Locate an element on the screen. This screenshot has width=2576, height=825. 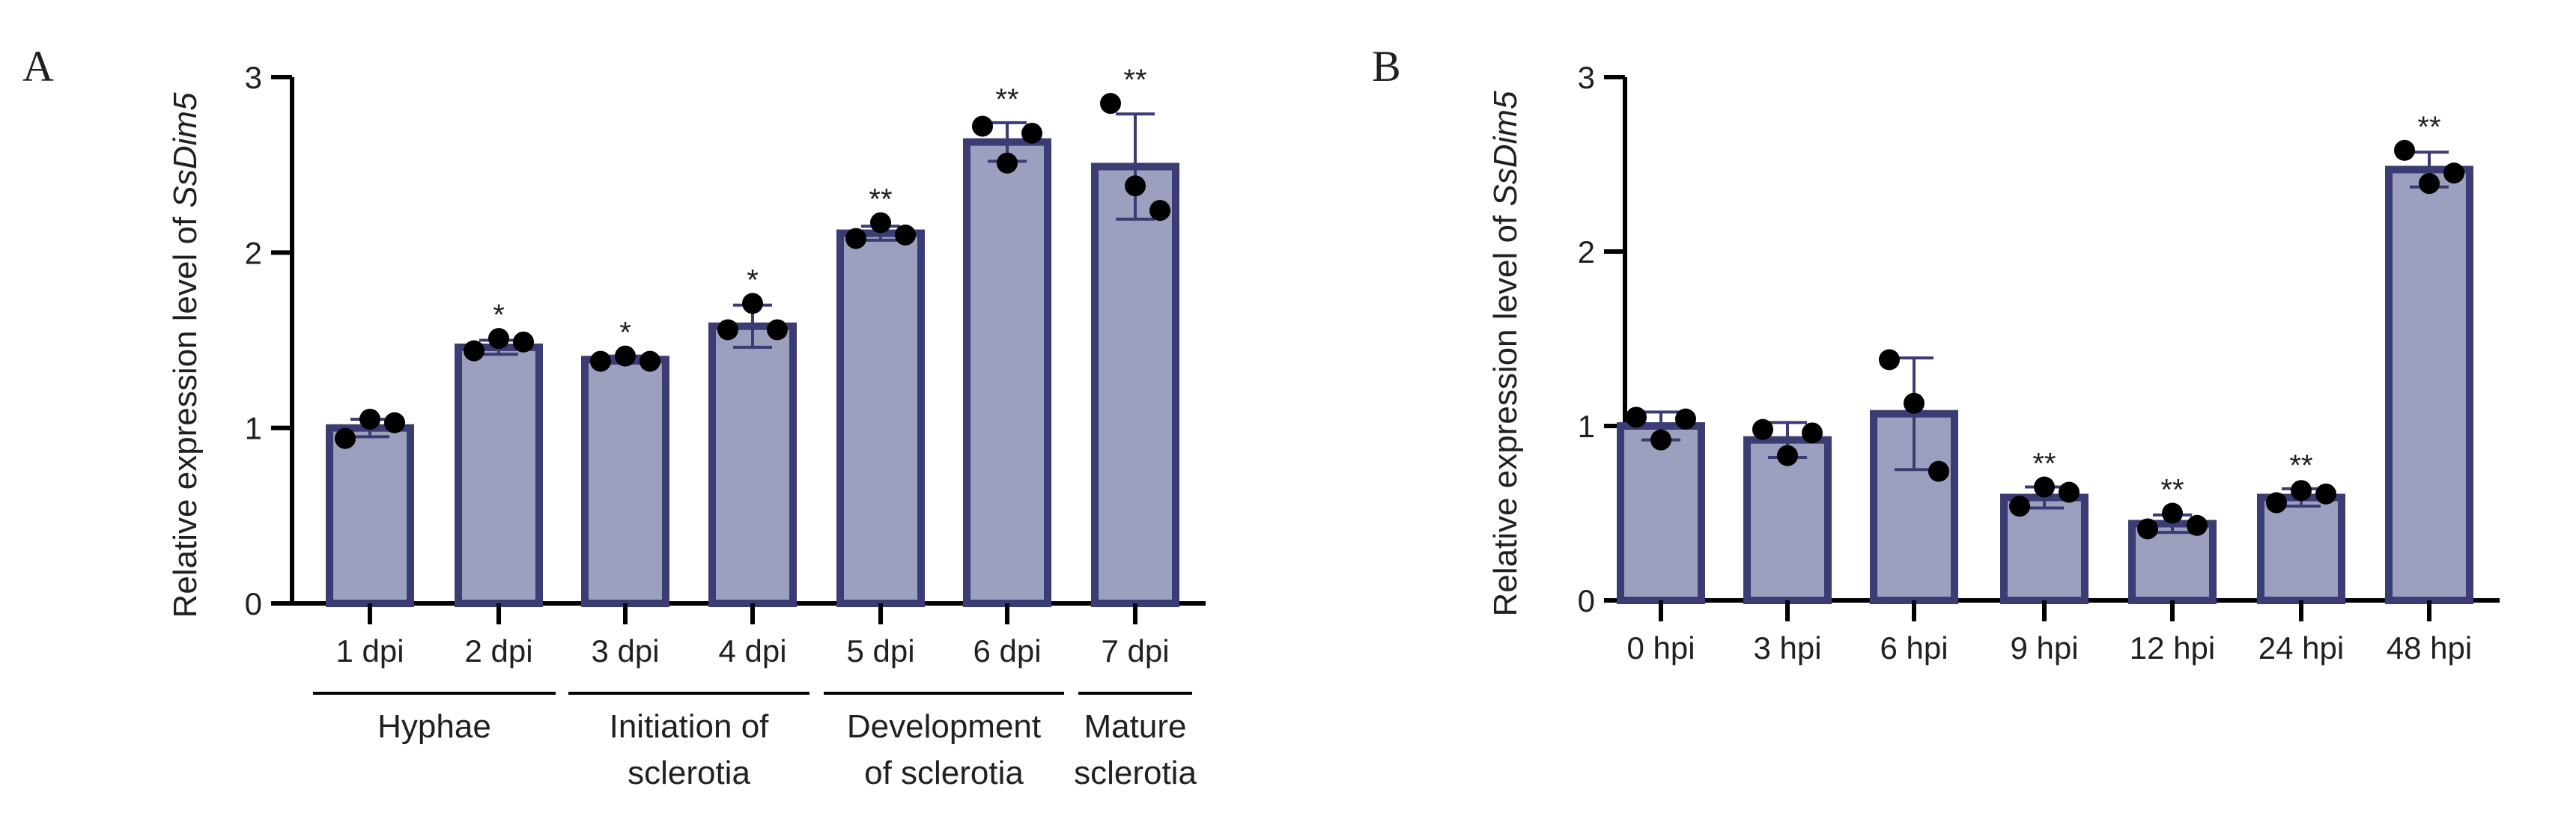
group-label: Development is located at coordinates (944, 726).